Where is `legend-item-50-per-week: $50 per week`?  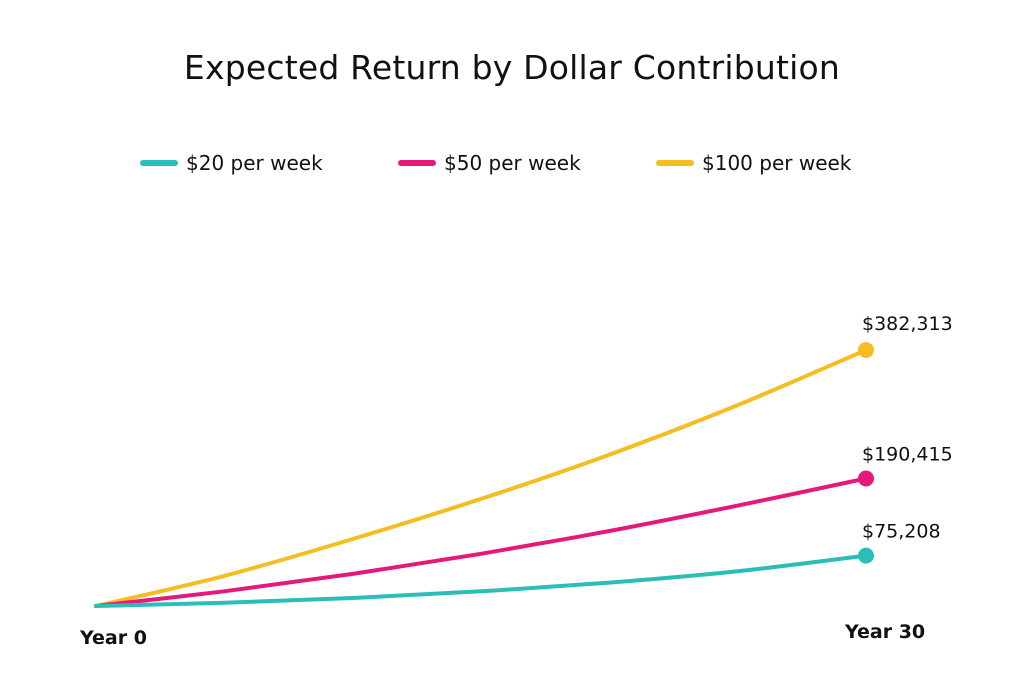 legend-item-50-per-week: $50 per week is located at coordinates (489, 163).